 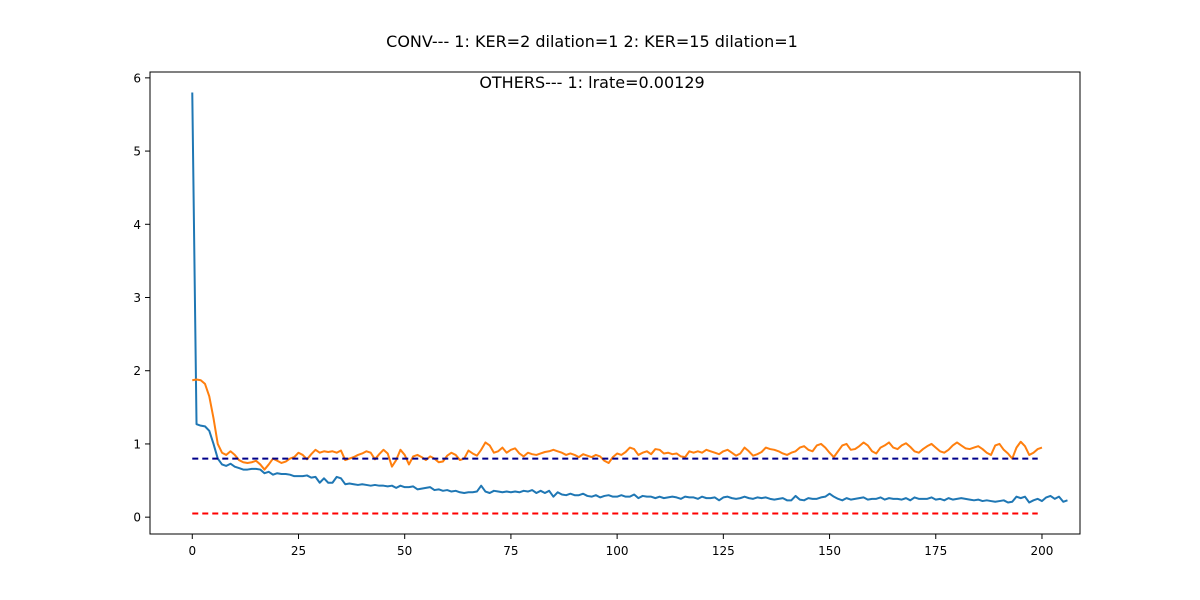 I want to click on y-tick-label: 0, so click(x=137, y=518).